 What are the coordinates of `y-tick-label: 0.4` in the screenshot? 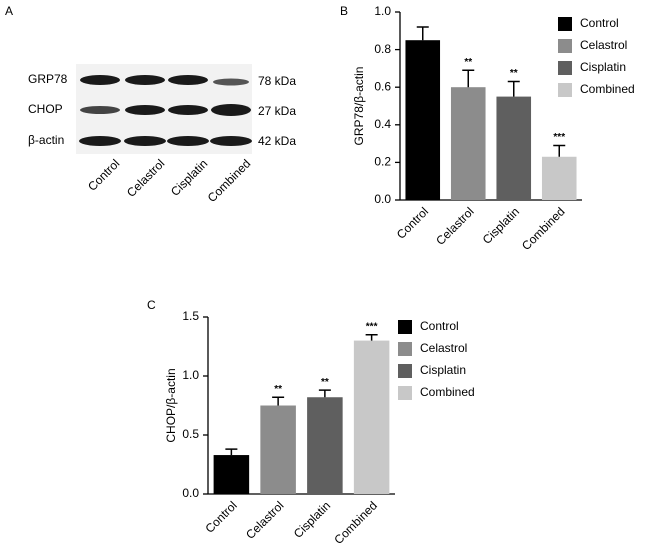 It's located at (382, 124).